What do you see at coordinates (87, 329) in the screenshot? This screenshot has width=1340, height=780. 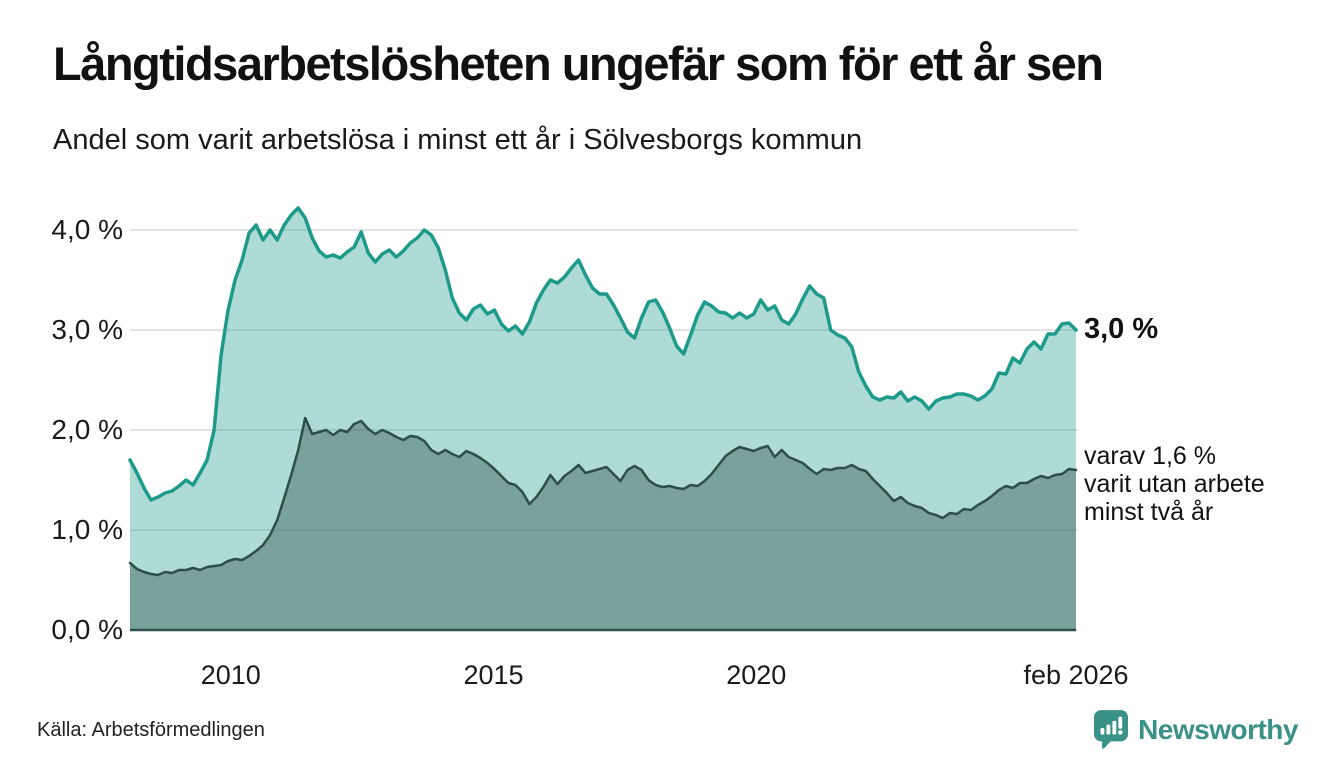 I see `y-tick-label: 3,0 %` at bounding box center [87, 329].